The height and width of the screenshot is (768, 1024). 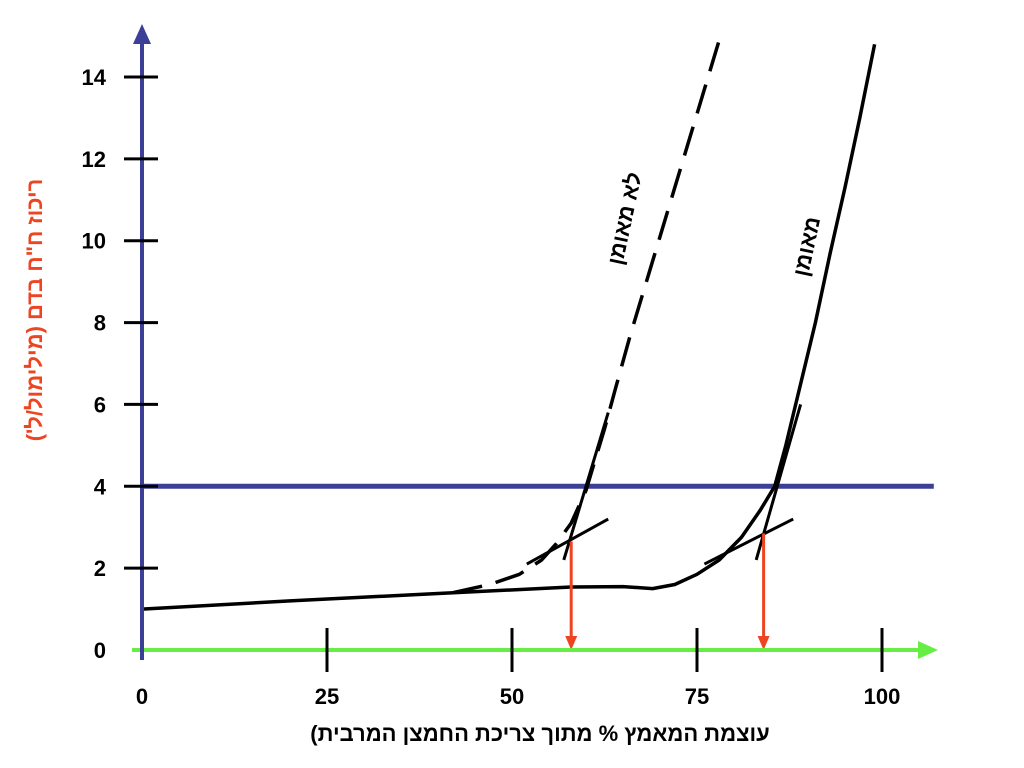 What do you see at coordinates (142, 34) in the screenshot?
I see `y-axis-arrowhead` at bounding box center [142, 34].